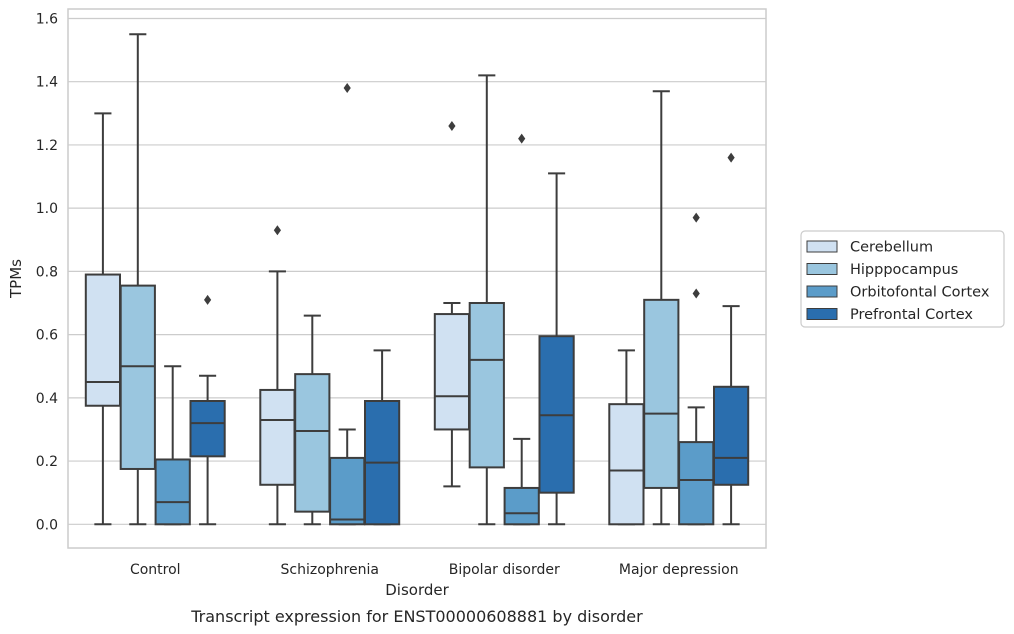  What do you see at coordinates (417, 590) in the screenshot?
I see `x-axis-label: Disorder` at bounding box center [417, 590].